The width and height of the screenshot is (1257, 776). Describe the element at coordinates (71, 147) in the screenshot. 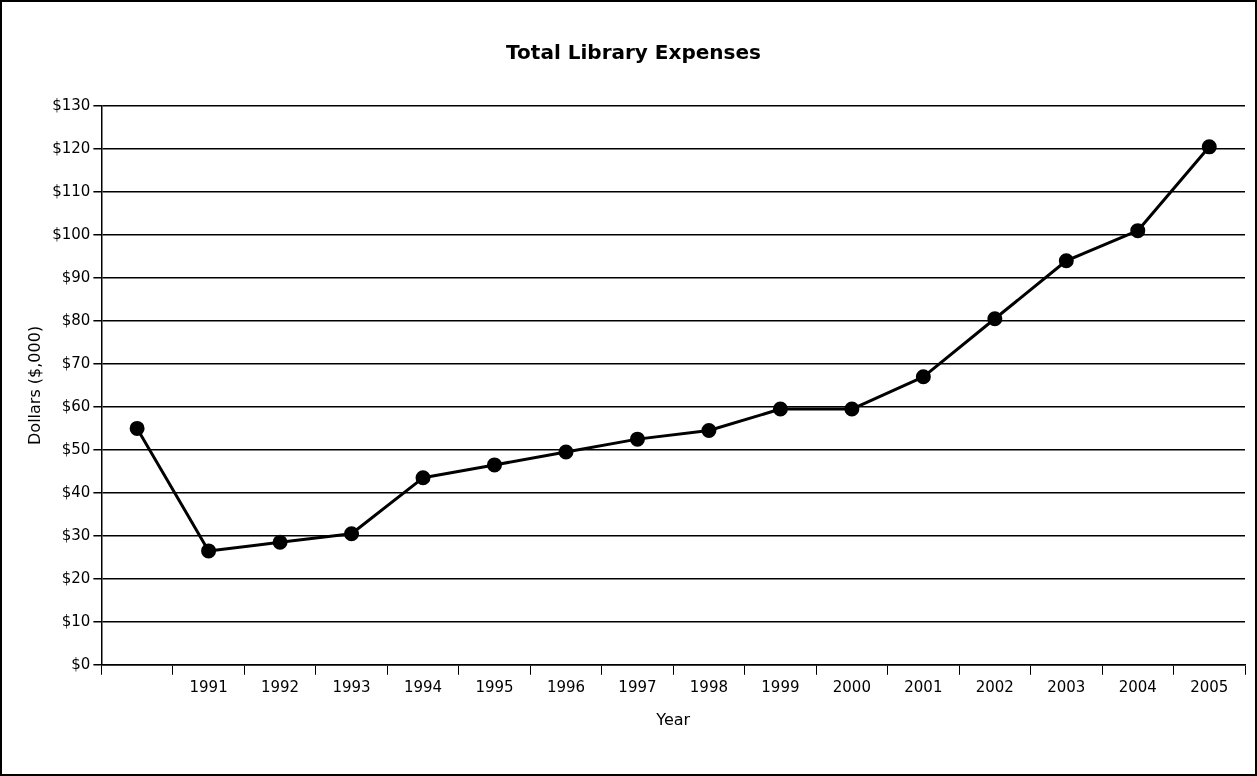

I see `y-tick-label: $120` at that location.